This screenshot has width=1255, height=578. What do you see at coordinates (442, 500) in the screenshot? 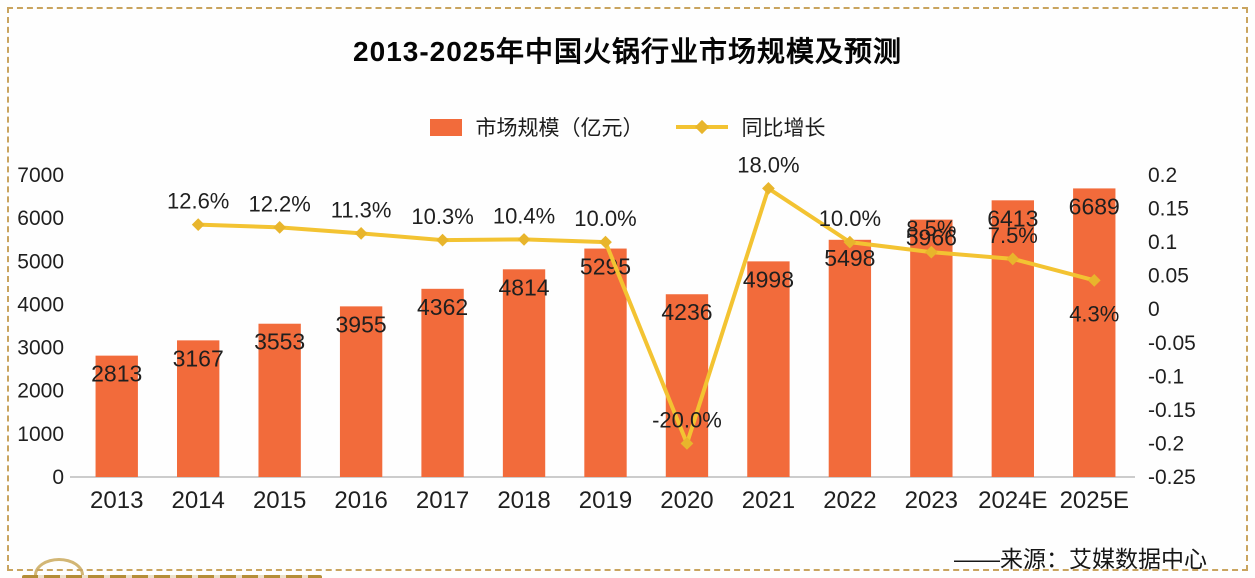
I see `x-tick-label: 2017` at bounding box center [442, 500].